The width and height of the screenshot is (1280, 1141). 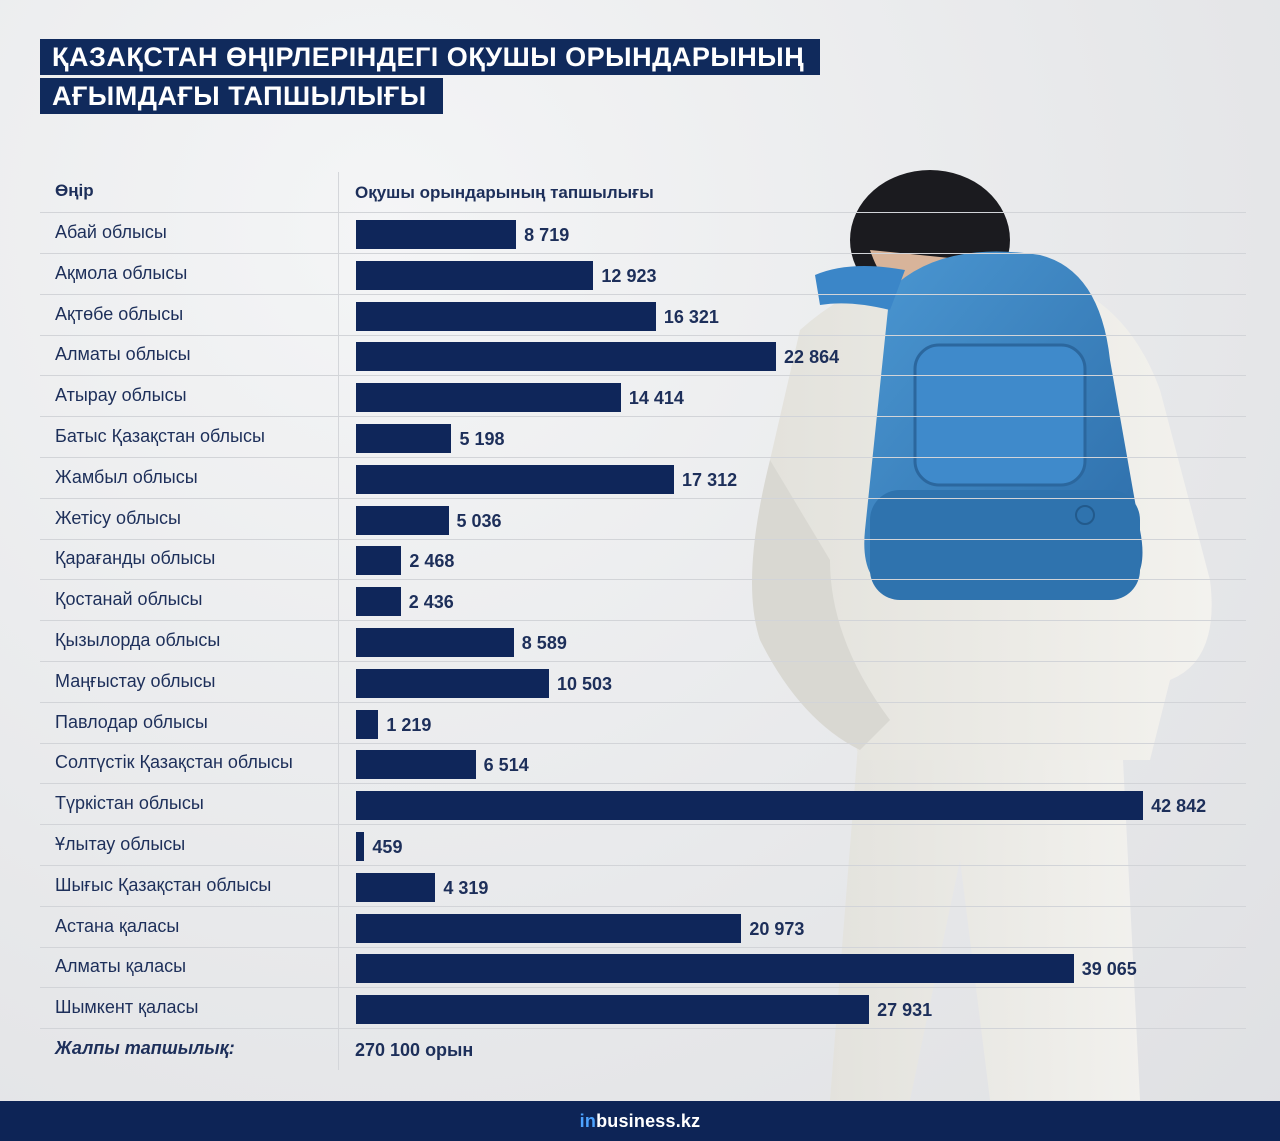 What do you see at coordinates (111, 232) in the screenshot?
I see `region-label: Абай облысы` at bounding box center [111, 232].